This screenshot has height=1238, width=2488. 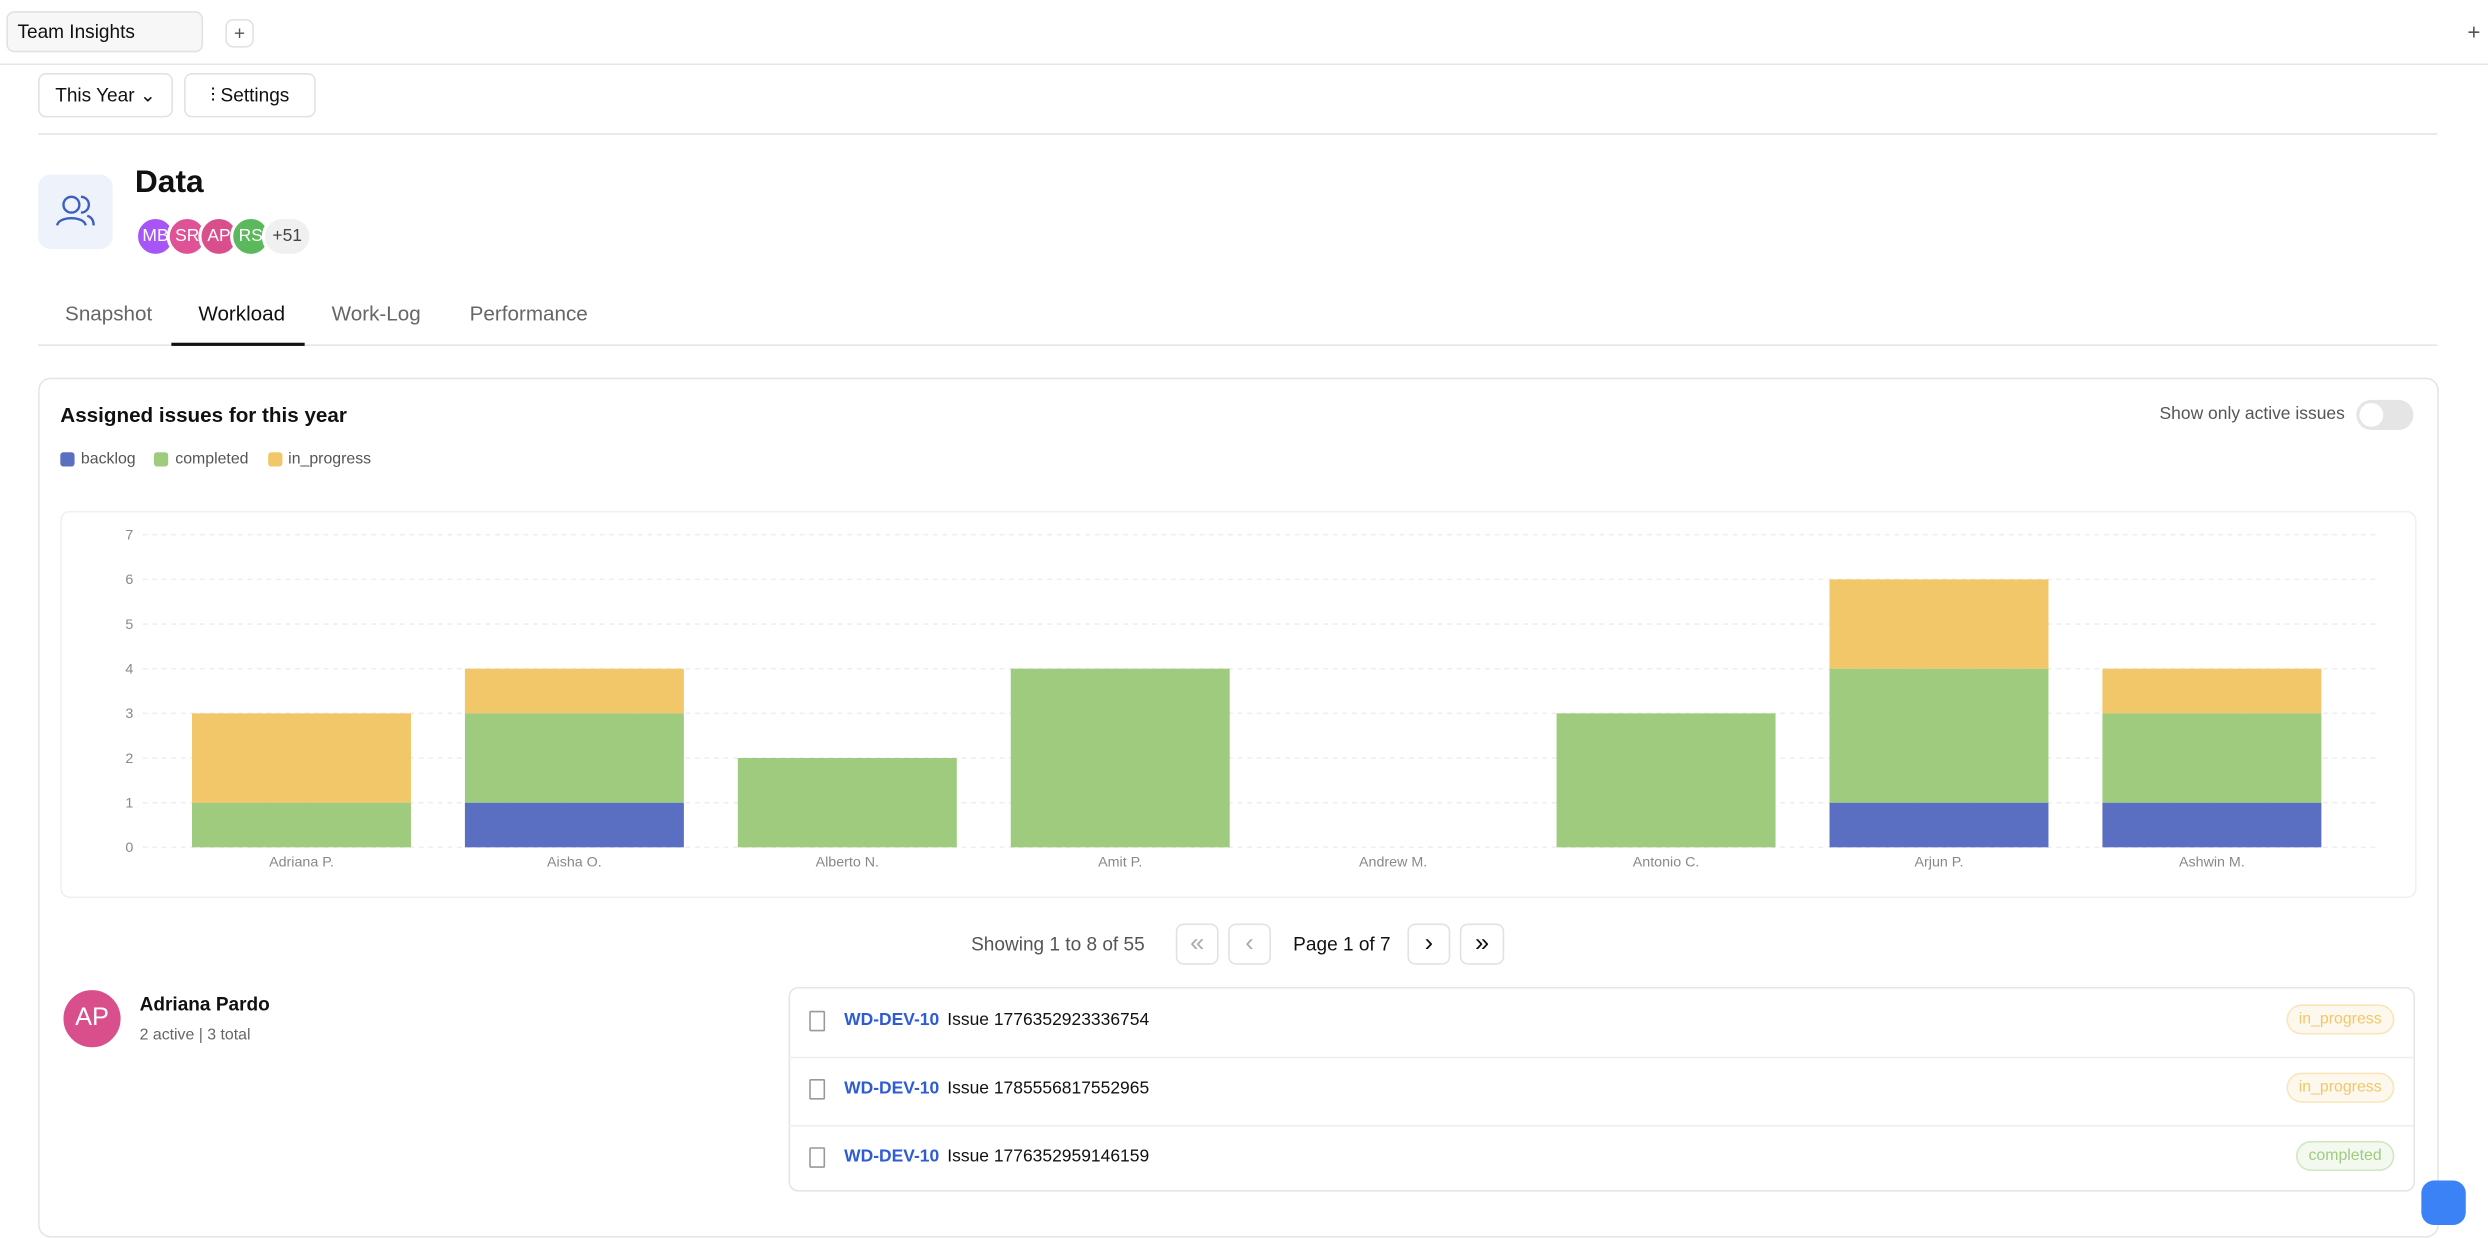 I want to click on first-page: «, so click(x=1197, y=944).